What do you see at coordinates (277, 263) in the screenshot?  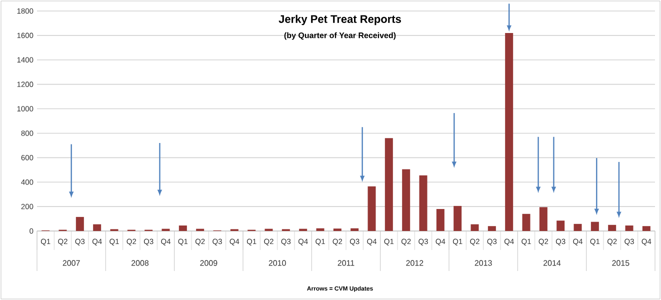 I see `text: 2010` at bounding box center [277, 263].